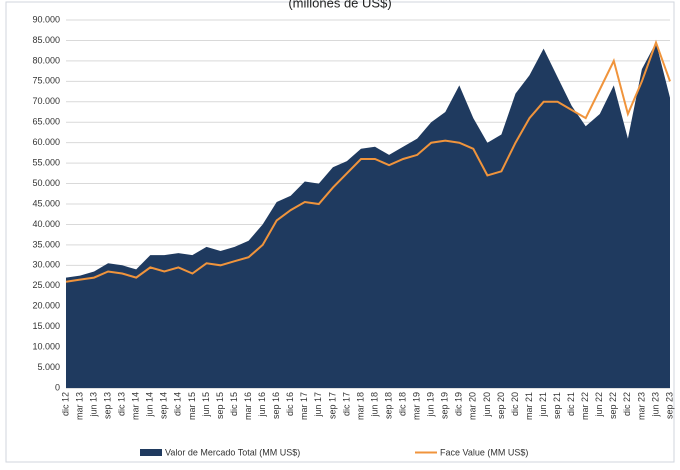 This screenshot has height=470, width=680. What do you see at coordinates (108, 405) in the screenshot?
I see `x-tick-label: sep 13` at bounding box center [108, 405].